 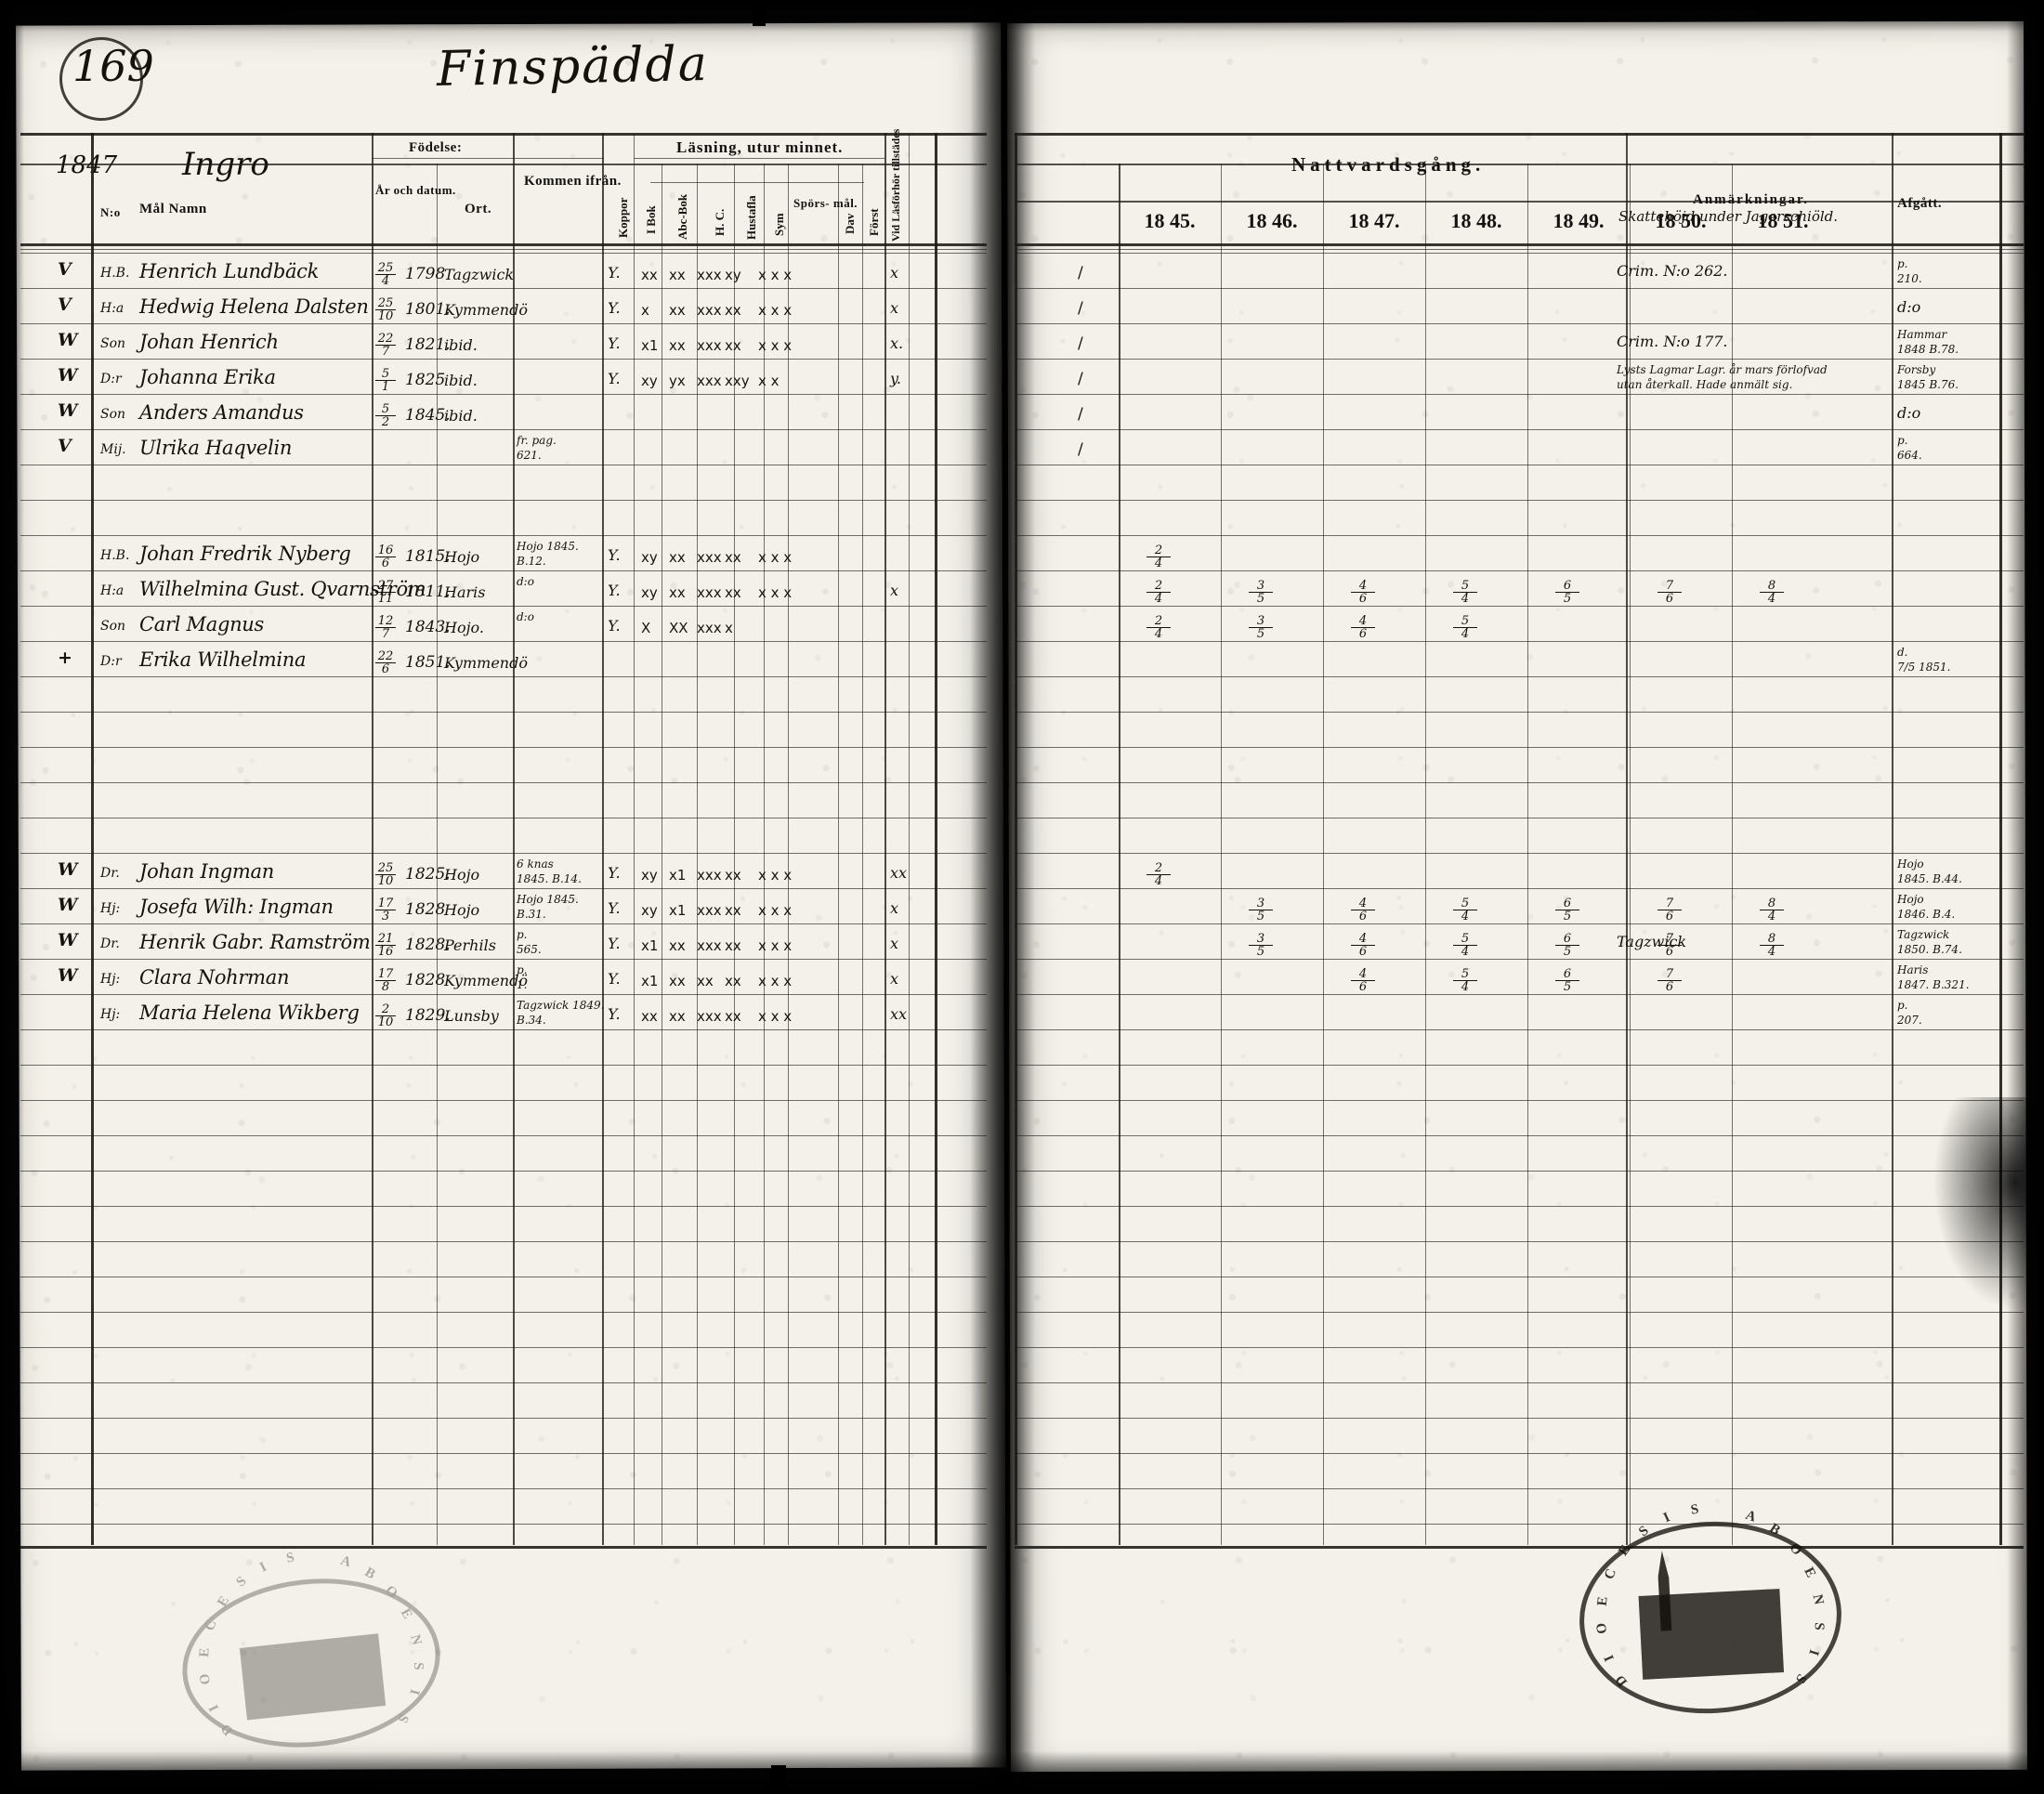 What do you see at coordinates (759, 13) in the screenshot?
I see `scan-marker-top` at bounding box center [759, 13].